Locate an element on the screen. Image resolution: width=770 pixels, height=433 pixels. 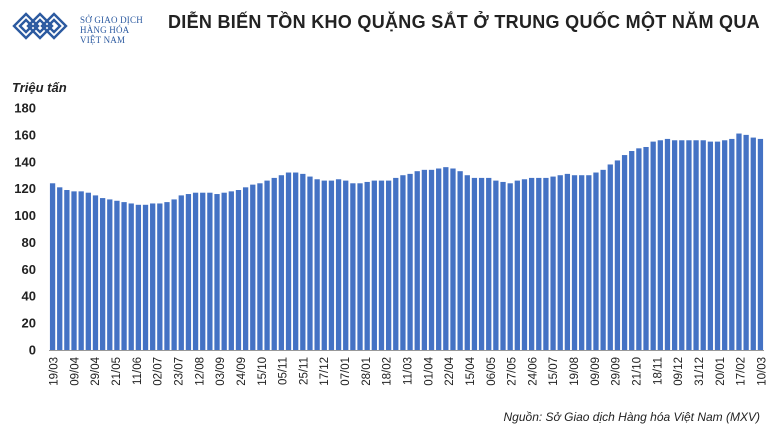
y-tick-label: 0 is located at coordinates (32, 350).